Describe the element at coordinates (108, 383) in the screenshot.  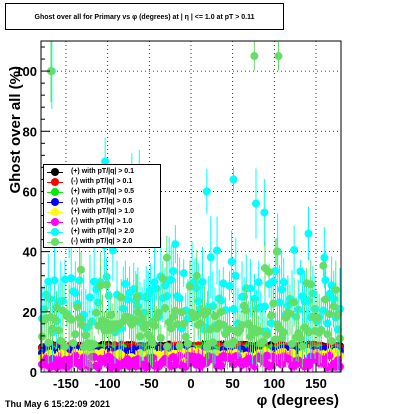
I see `x-tick-label: -100` at that location.